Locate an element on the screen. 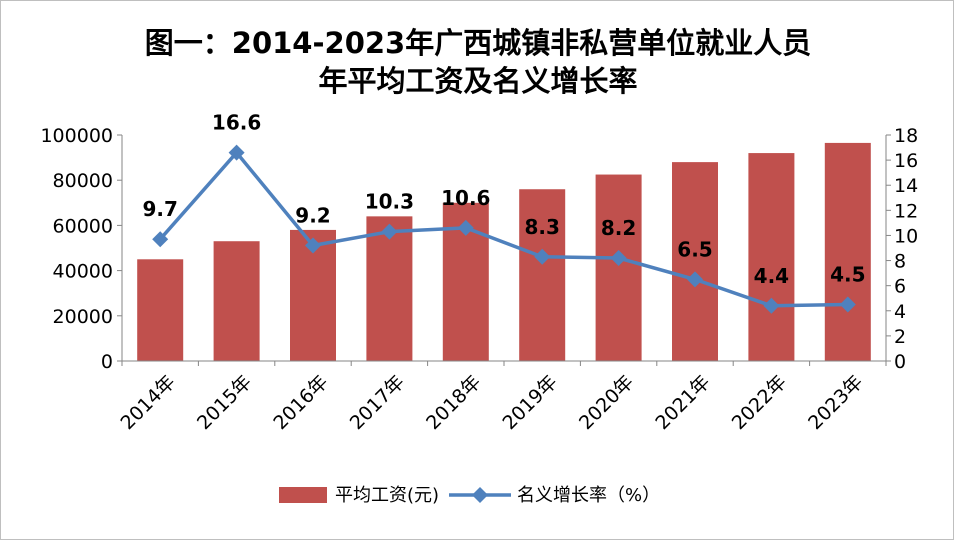 Image resolution: width=954 pixels, height=541 pixels. y-right-tick-label-0: 0 is located at coordinates (900, 362).